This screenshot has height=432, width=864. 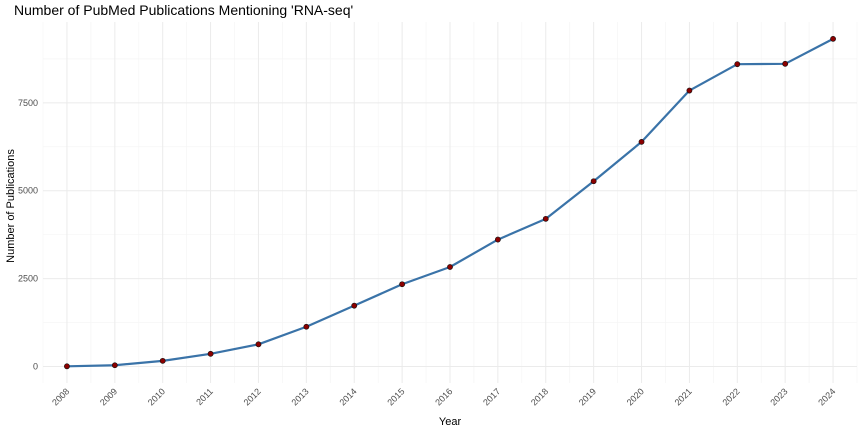 I want to click on x-tick-label: 2023, so click(x=778, y=396).